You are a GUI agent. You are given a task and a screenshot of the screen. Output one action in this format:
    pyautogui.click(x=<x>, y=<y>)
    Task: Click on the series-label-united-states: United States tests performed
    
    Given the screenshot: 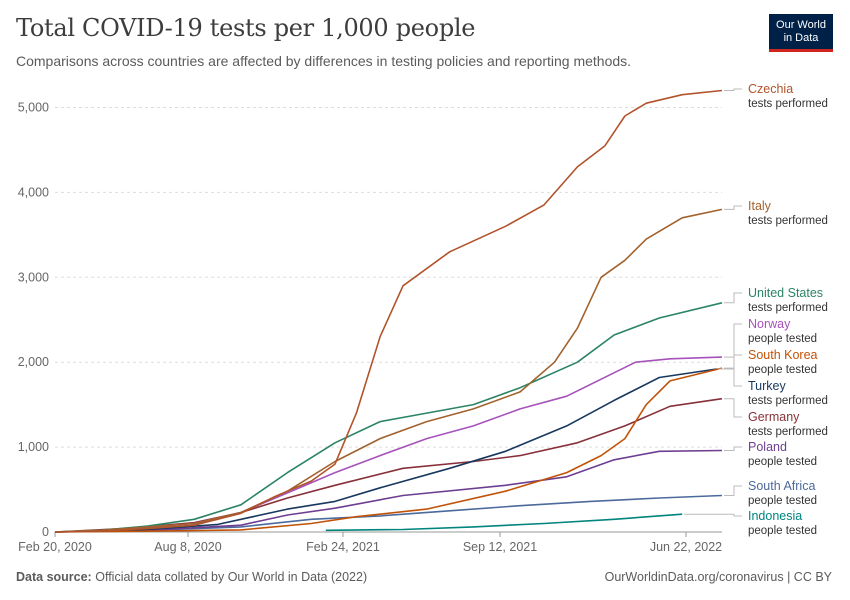 What is the action you would take?
    pyautogui.click(x=776, y=300)
    